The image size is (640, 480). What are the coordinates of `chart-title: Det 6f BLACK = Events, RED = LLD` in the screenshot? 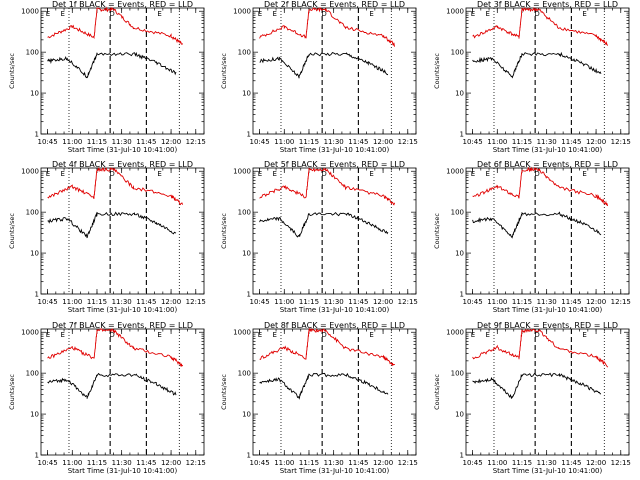 It's located at (547, 164).